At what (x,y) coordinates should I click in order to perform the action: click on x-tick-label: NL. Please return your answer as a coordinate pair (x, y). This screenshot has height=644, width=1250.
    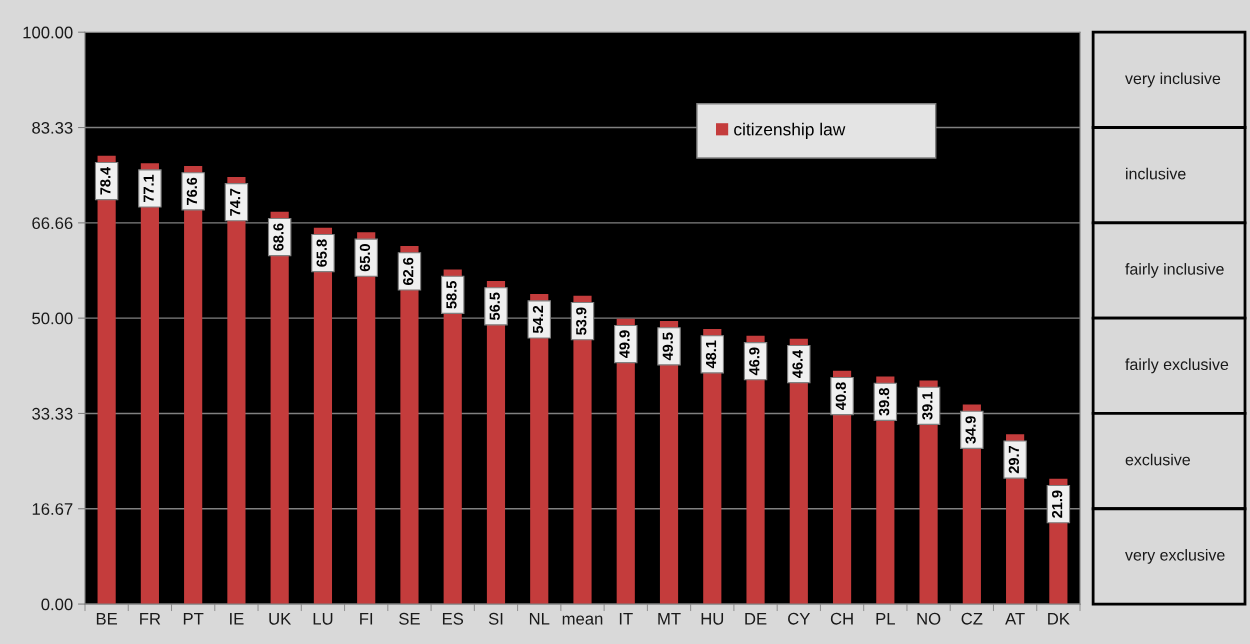
    Looking at the image, I should click on (539, 619).